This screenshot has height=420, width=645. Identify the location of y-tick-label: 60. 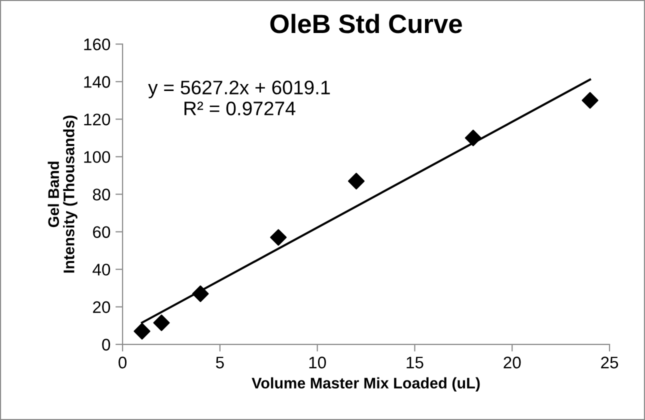
(101, 232).